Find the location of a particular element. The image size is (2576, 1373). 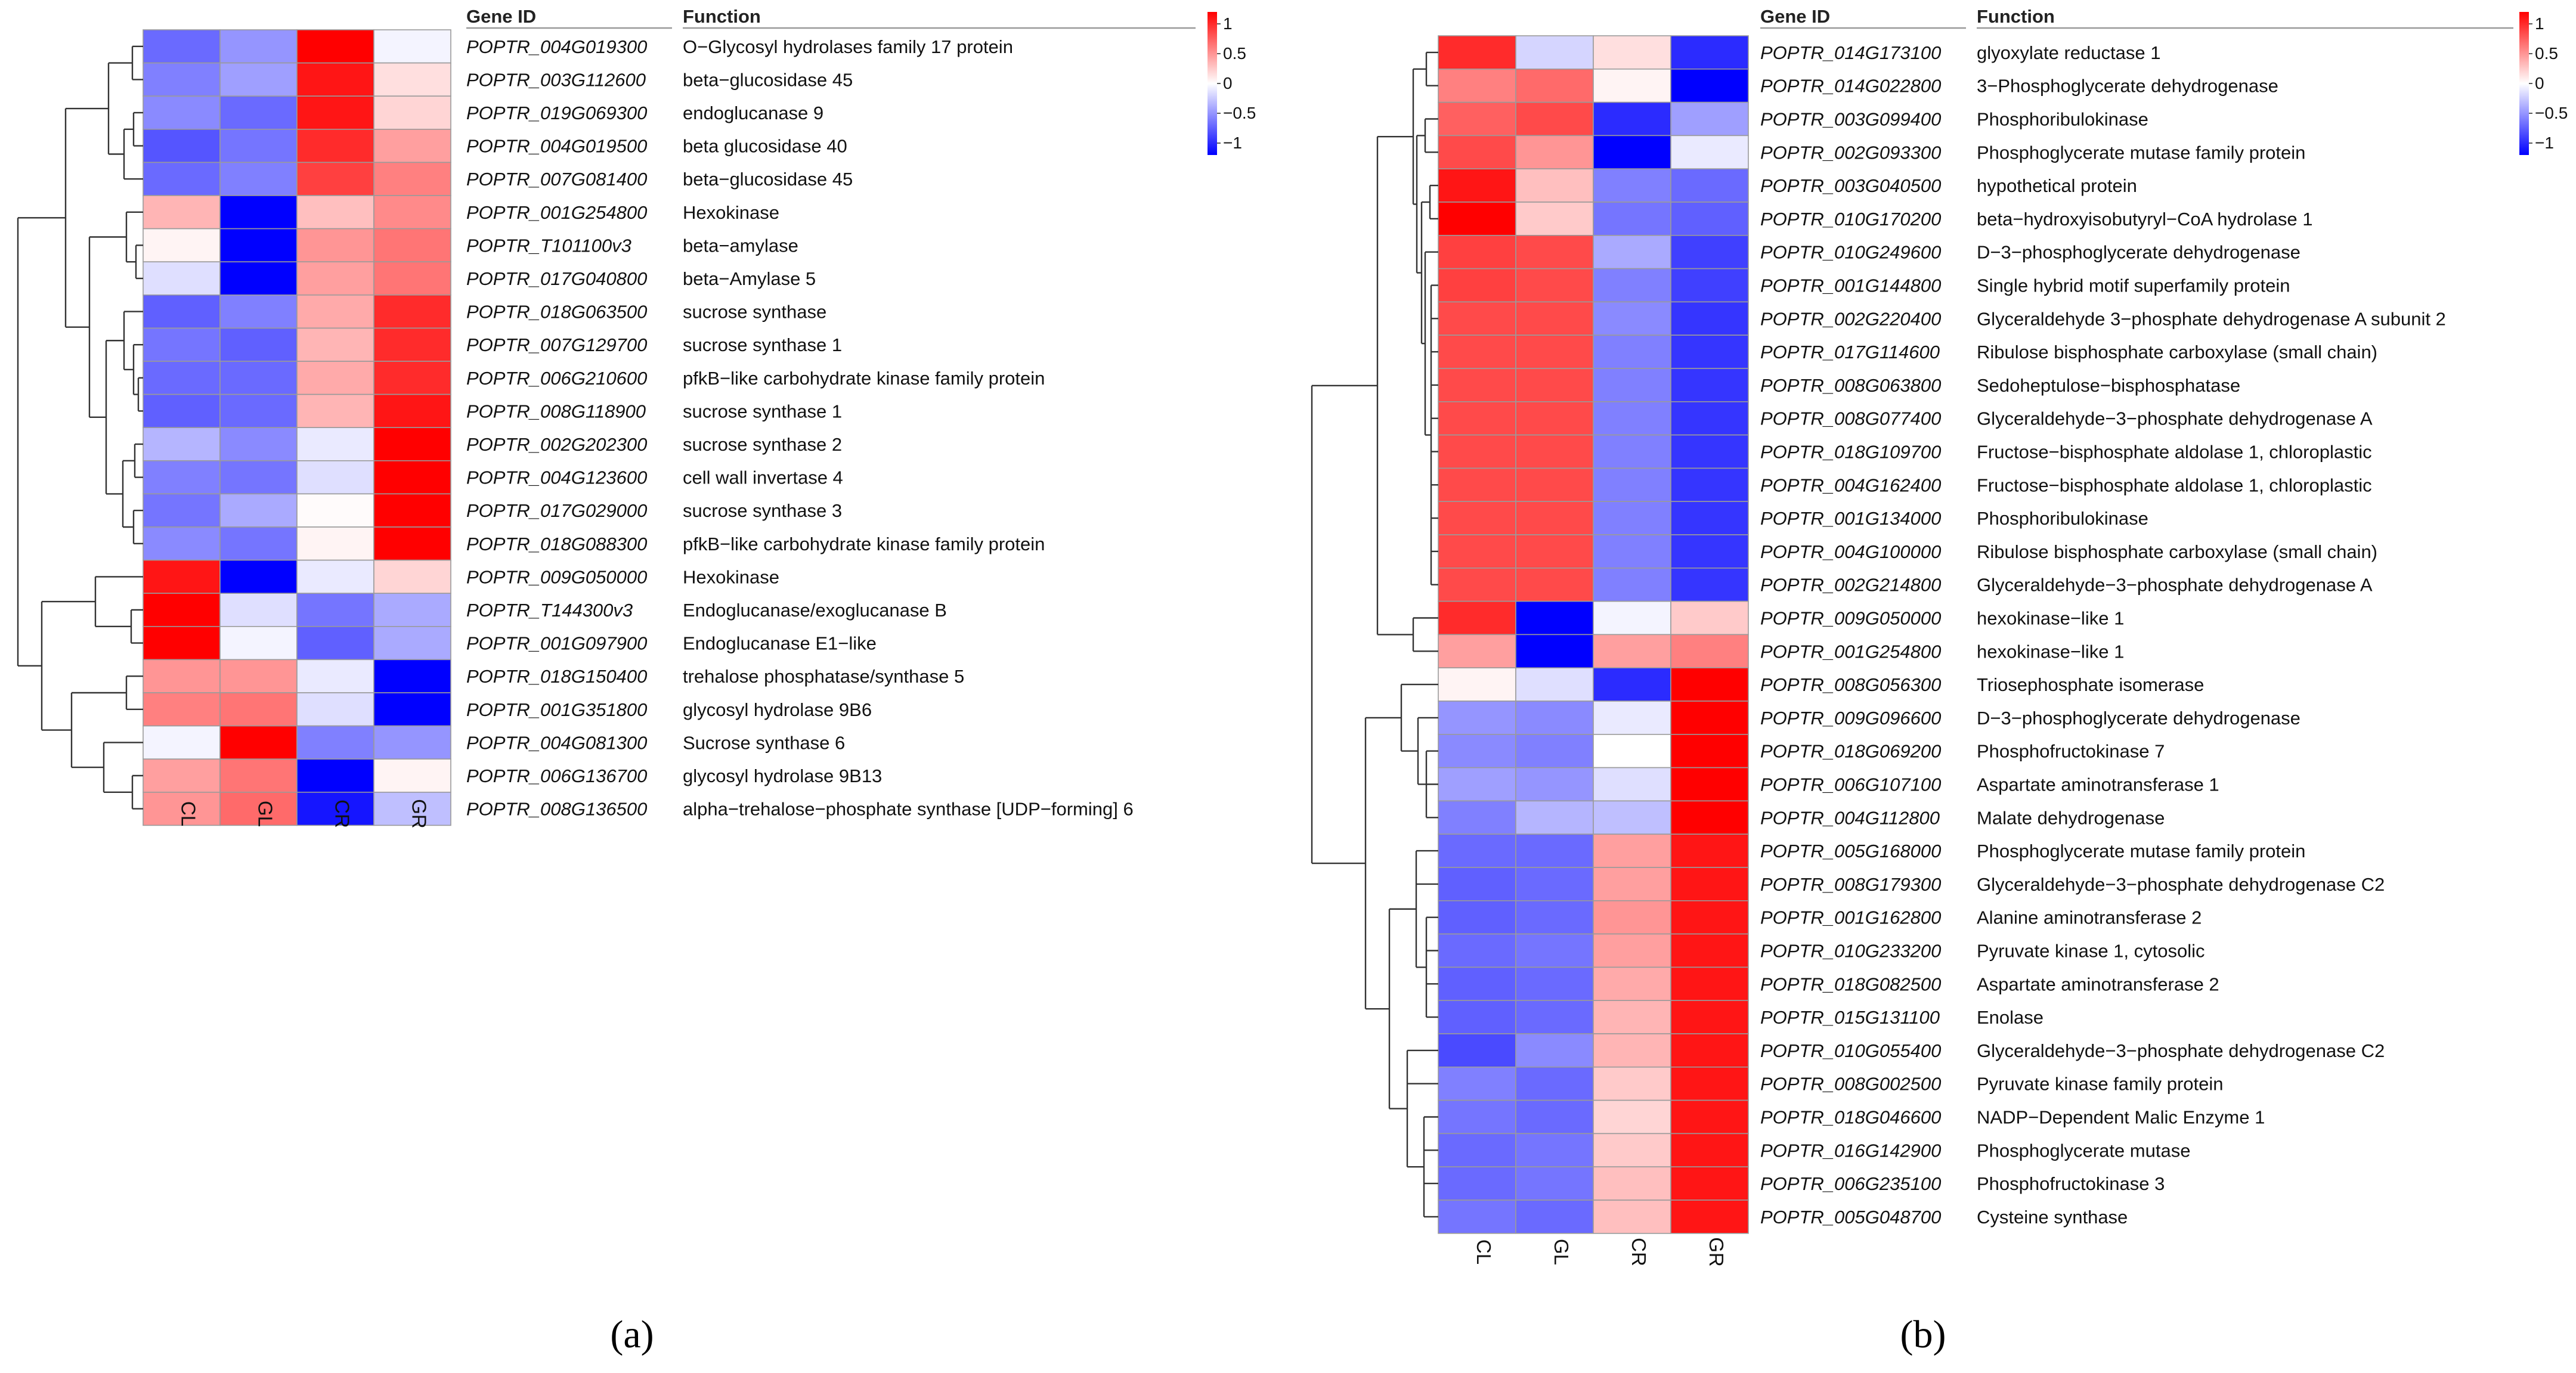

row-function: Sedoheptulose−bisphosphatase is located at coordinates (2109, 386).